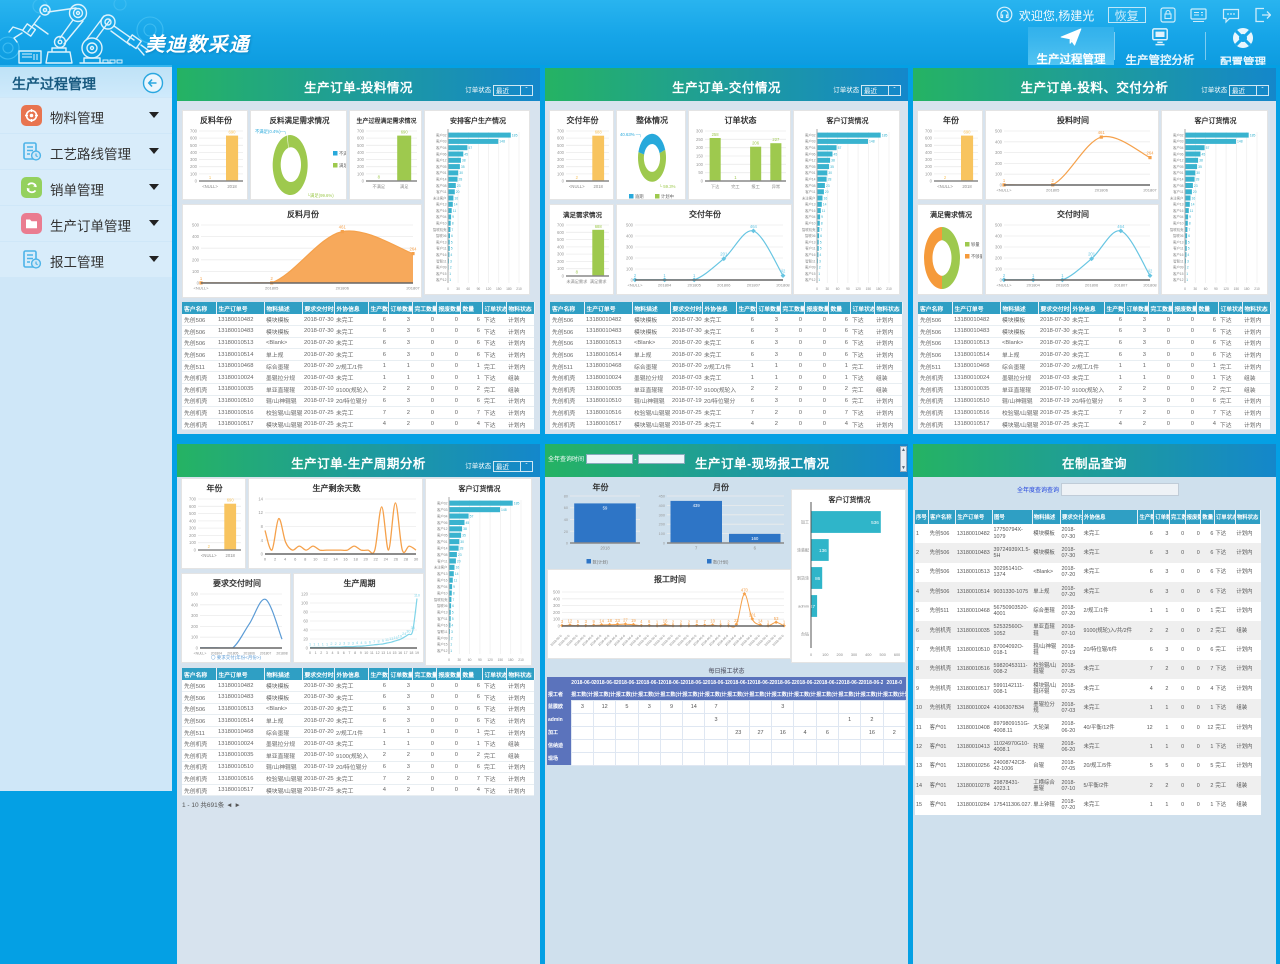 This screenshot has height=964, width=1280. What do you see at coordinates (1177, 197) in the screenshot?
I see `svg-text: 未注客户` at bounding box center [1177, 197].